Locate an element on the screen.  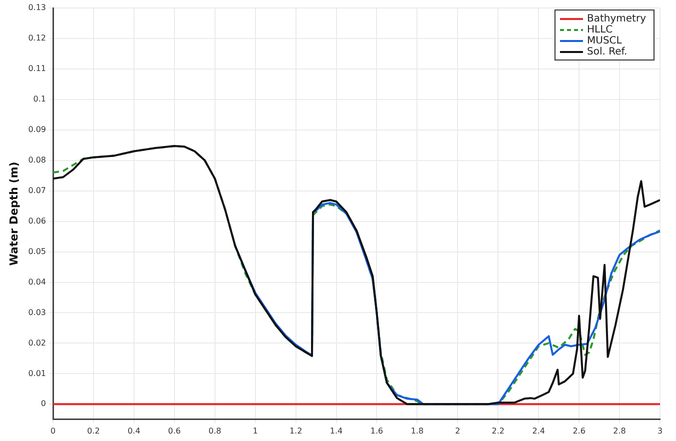
legend-label: HLLC is located at coordinates (599, 30).